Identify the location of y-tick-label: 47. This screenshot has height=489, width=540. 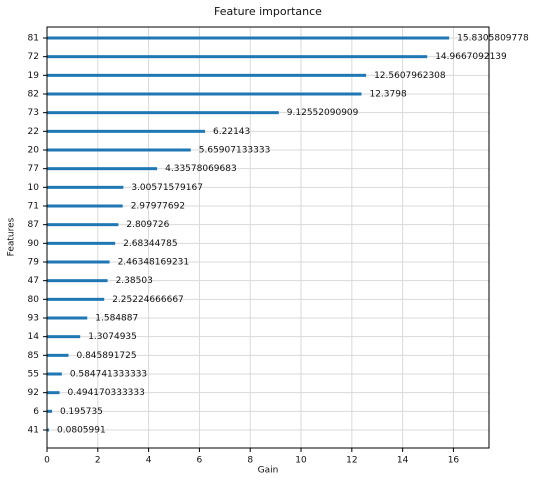
(33, 281).